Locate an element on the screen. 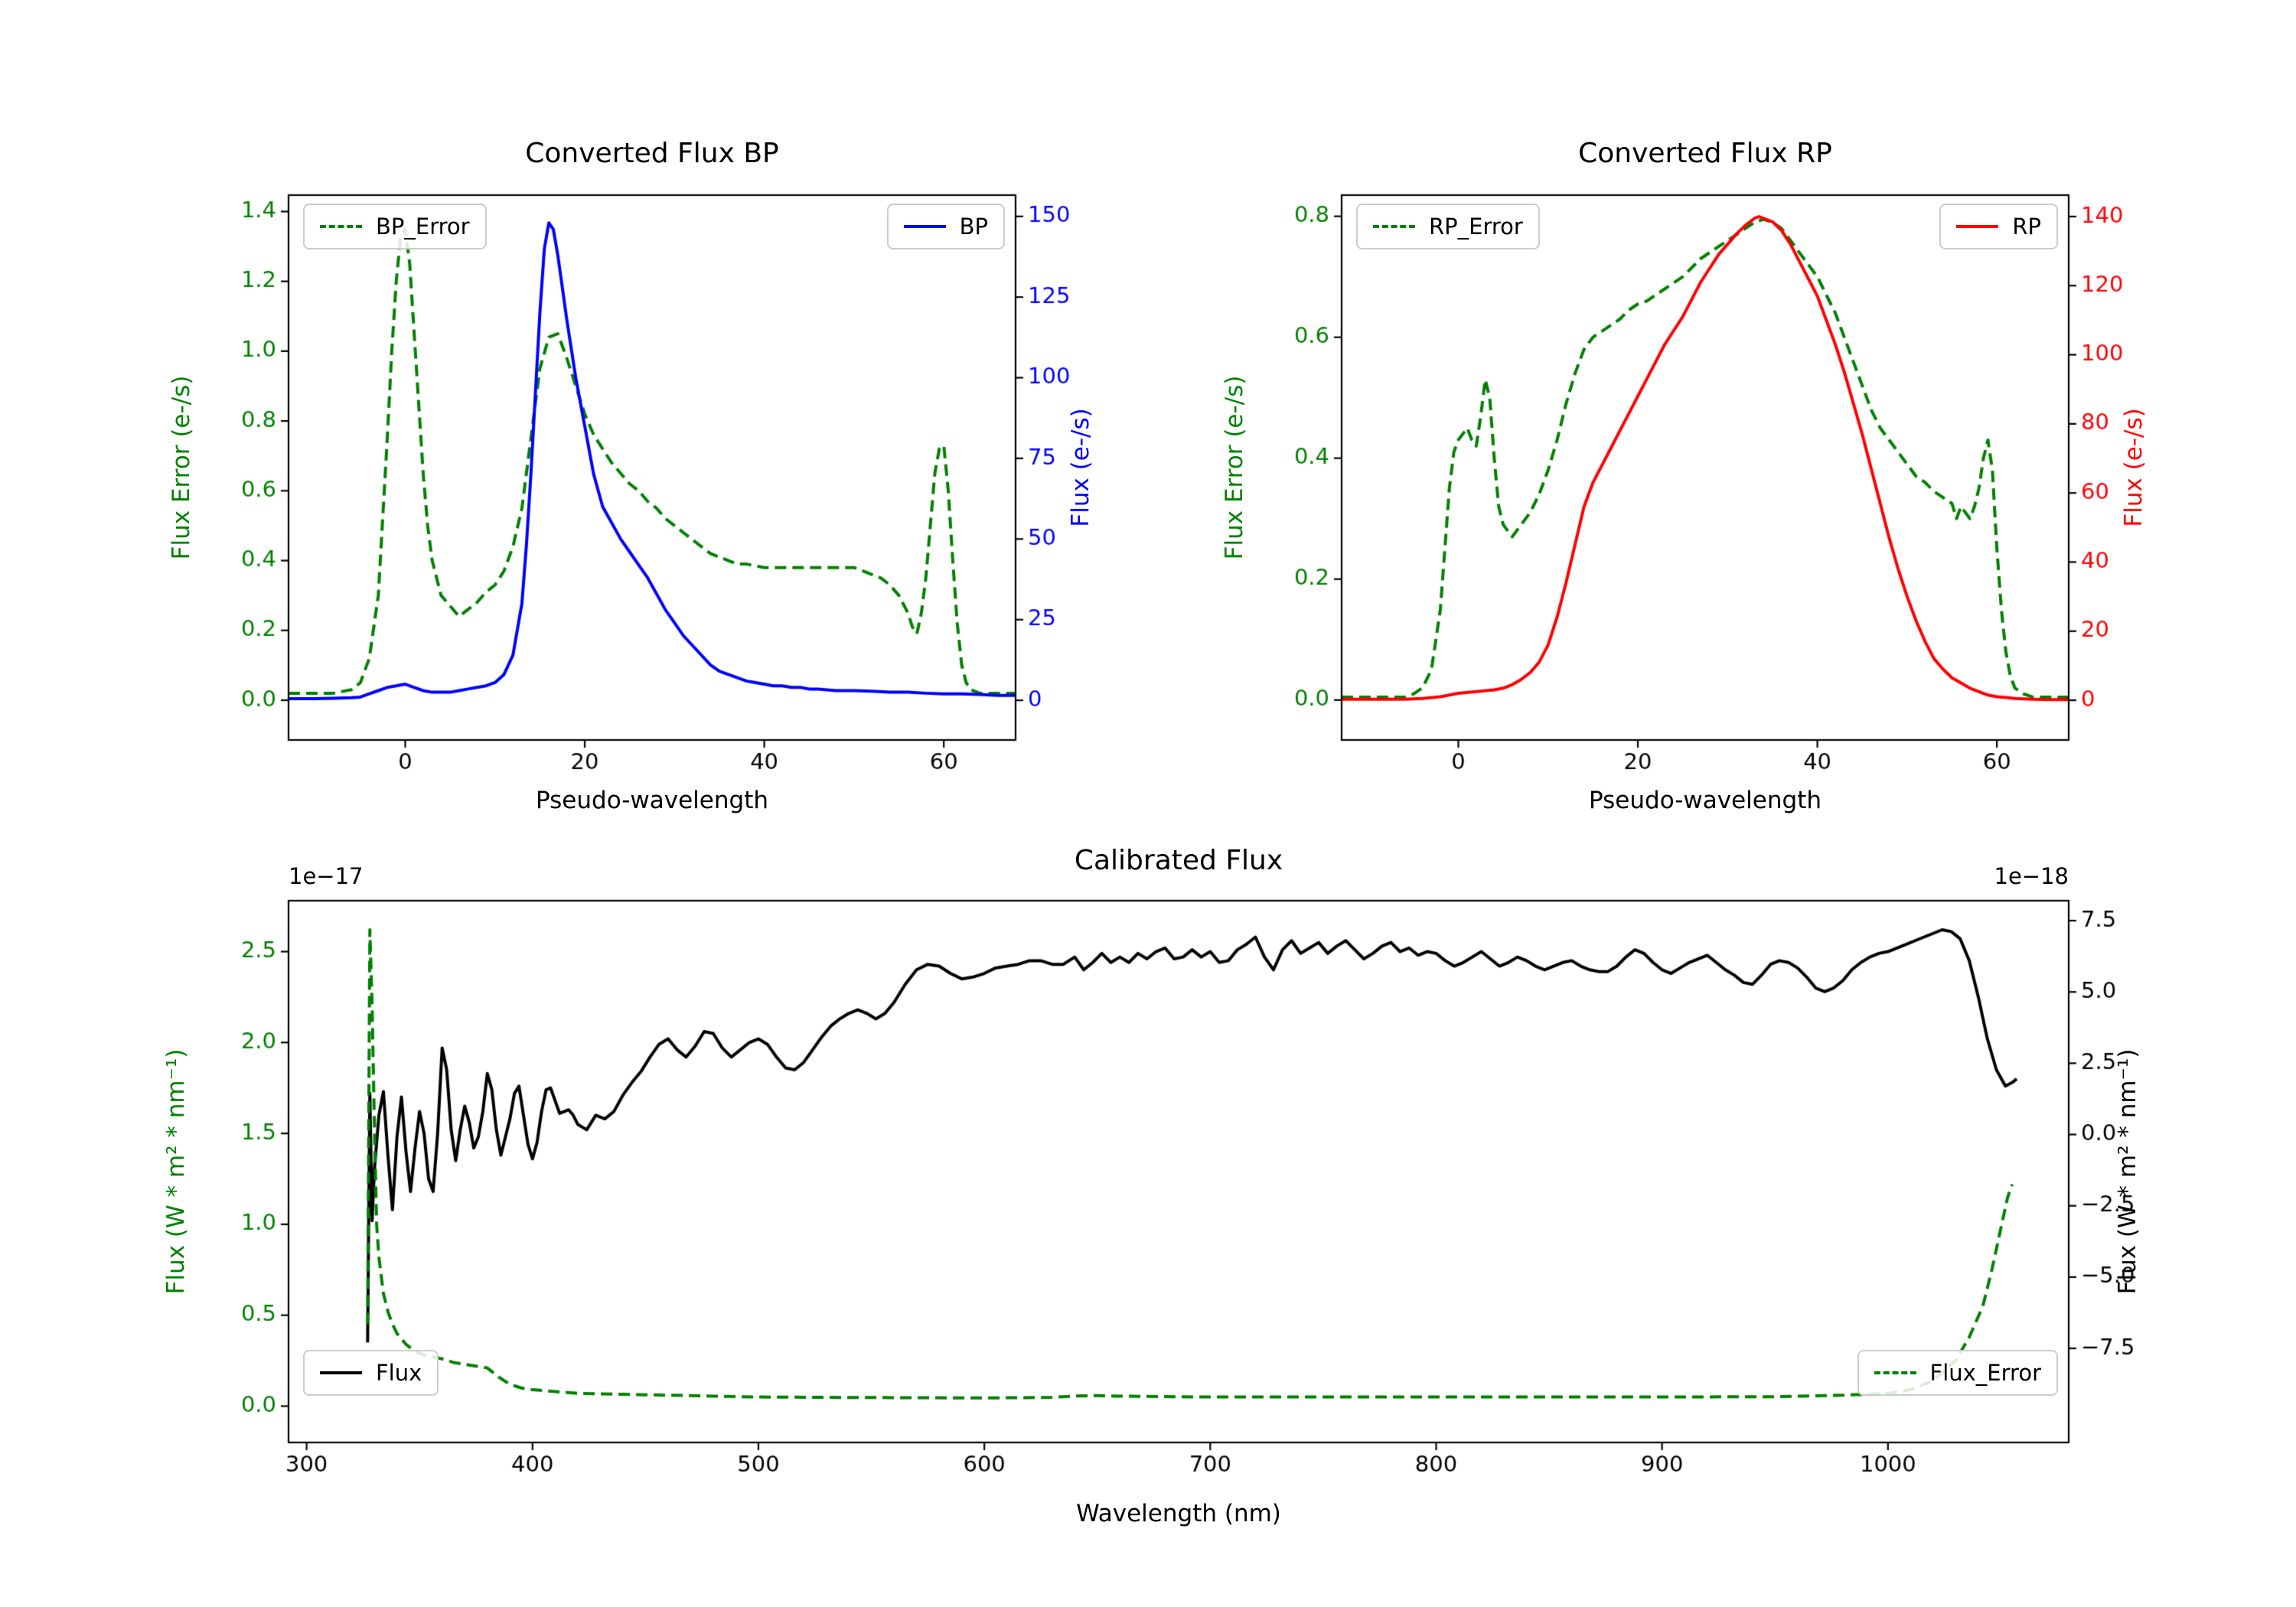 This screenshot has height=1607, width=2296. flux-error-legend-label: Flux_Error is located at coordinates (1985, 1373).